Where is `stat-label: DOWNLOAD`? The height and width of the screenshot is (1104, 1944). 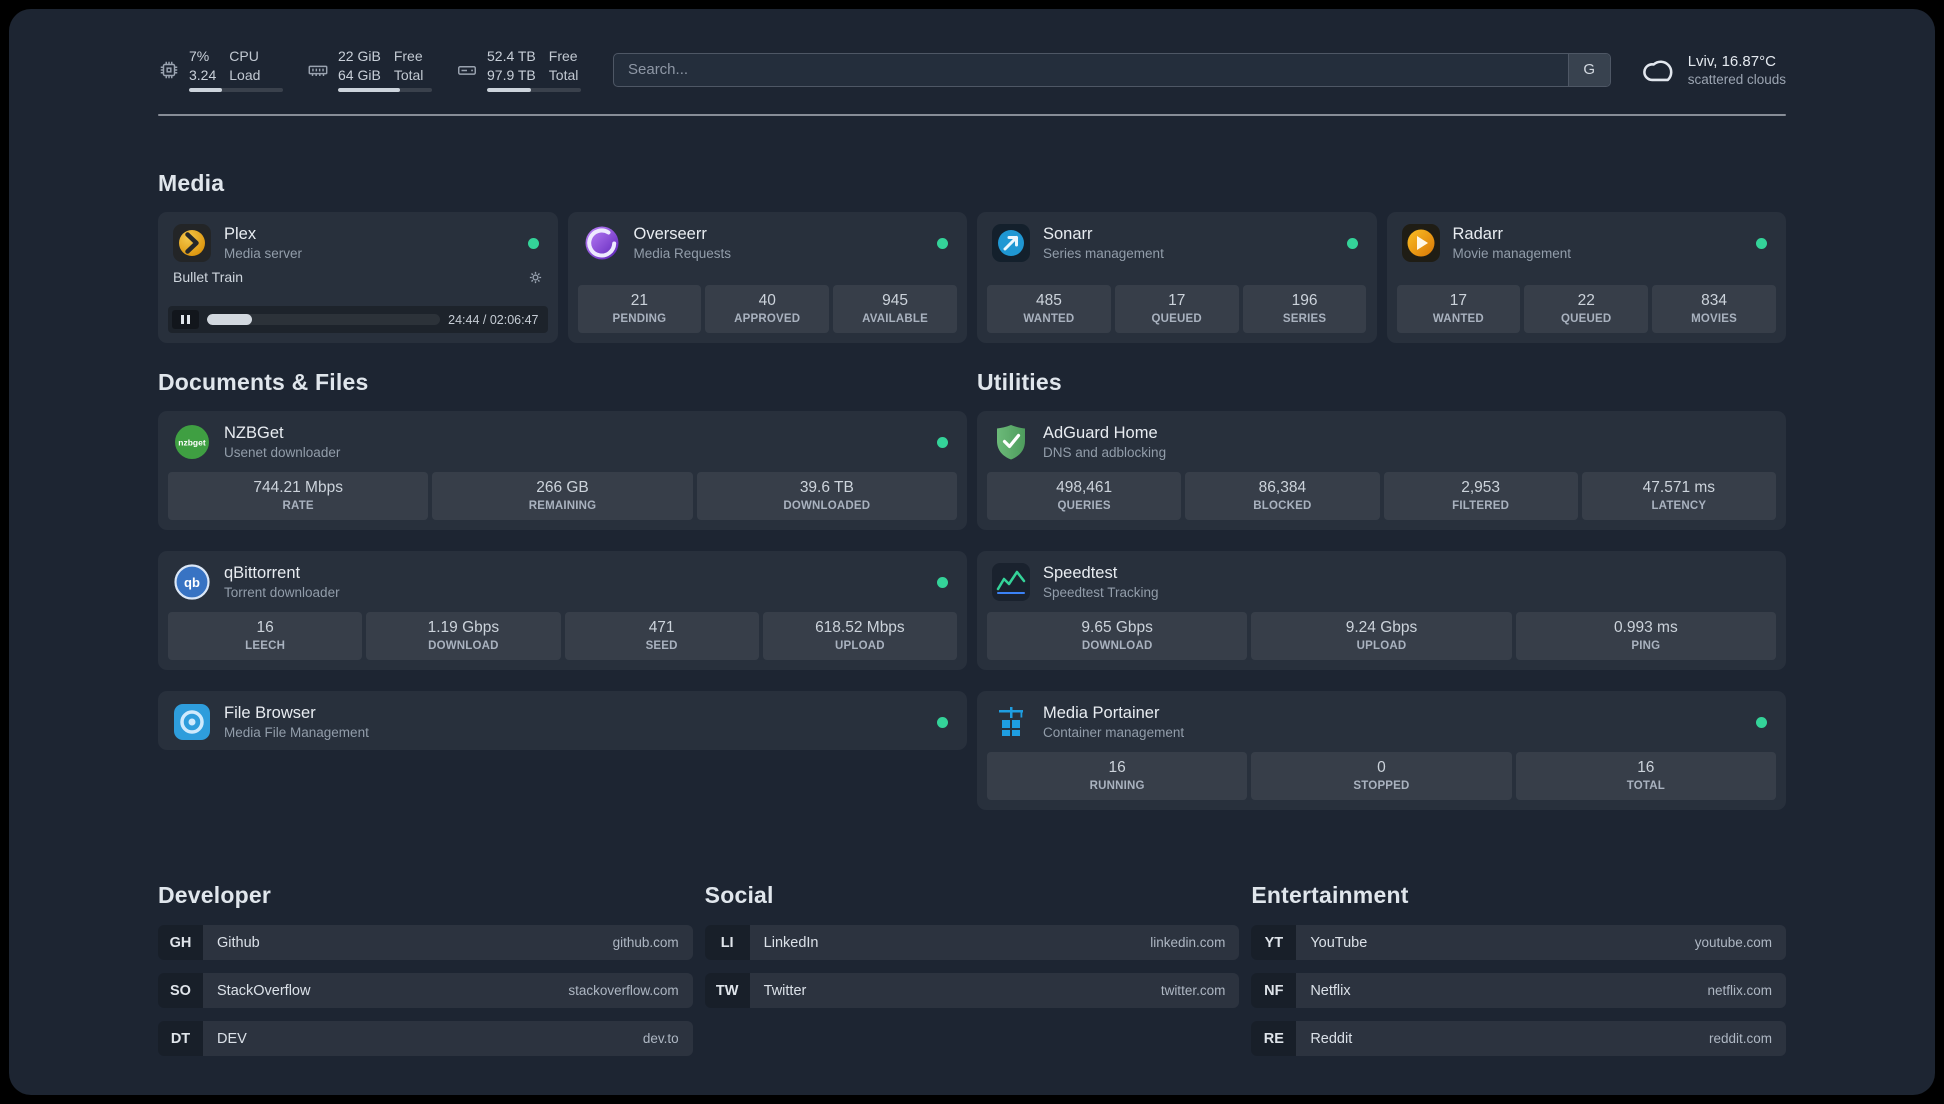 stat-label: DOWNLOAD is located at coordinates (1117, 646).